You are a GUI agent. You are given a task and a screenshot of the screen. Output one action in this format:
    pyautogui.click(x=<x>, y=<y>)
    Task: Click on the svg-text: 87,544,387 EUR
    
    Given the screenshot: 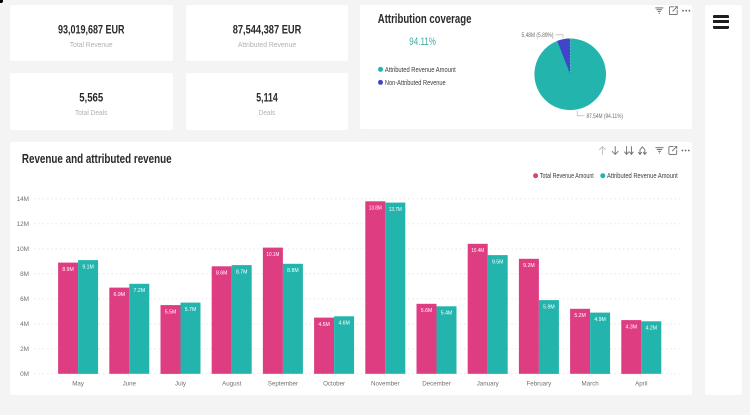 What is the action you would take?
    pyautogui.click(x=266, y=30)
    